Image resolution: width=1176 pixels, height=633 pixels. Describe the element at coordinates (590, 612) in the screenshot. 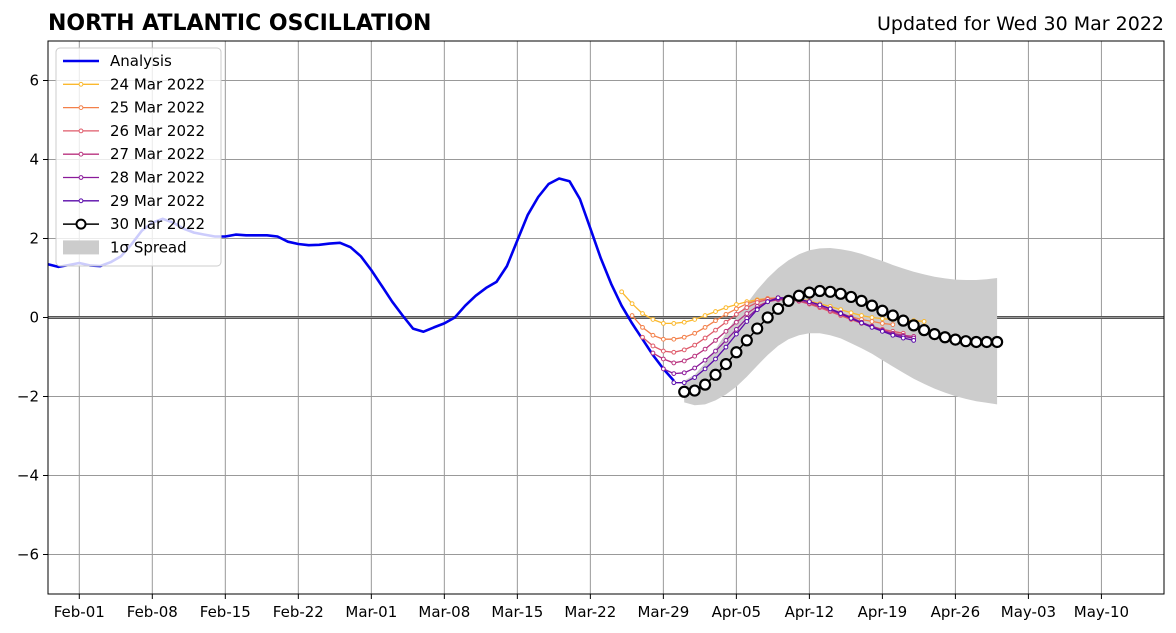

I see `x-tick-label: Mar-22` at that location.